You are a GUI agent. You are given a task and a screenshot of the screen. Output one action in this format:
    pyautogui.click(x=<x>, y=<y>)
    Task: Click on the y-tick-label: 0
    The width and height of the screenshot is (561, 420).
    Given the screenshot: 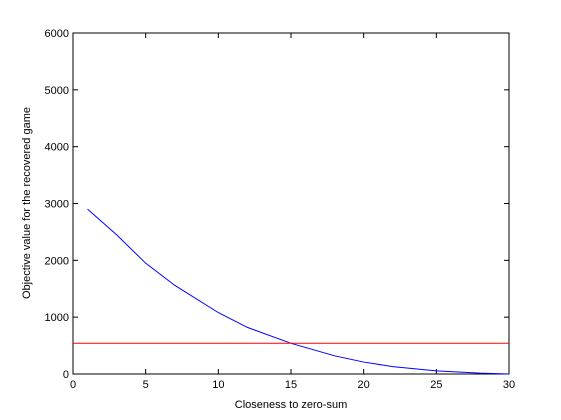 What is the action you would take?
    pyautogui.click(x=66, y=375)
    